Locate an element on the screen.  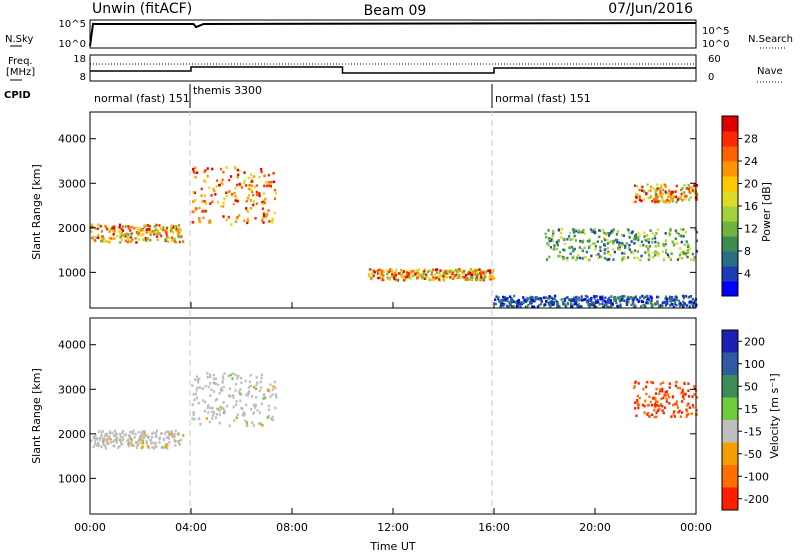
ytick-label: 2000 is located at coordinates (72, 434).